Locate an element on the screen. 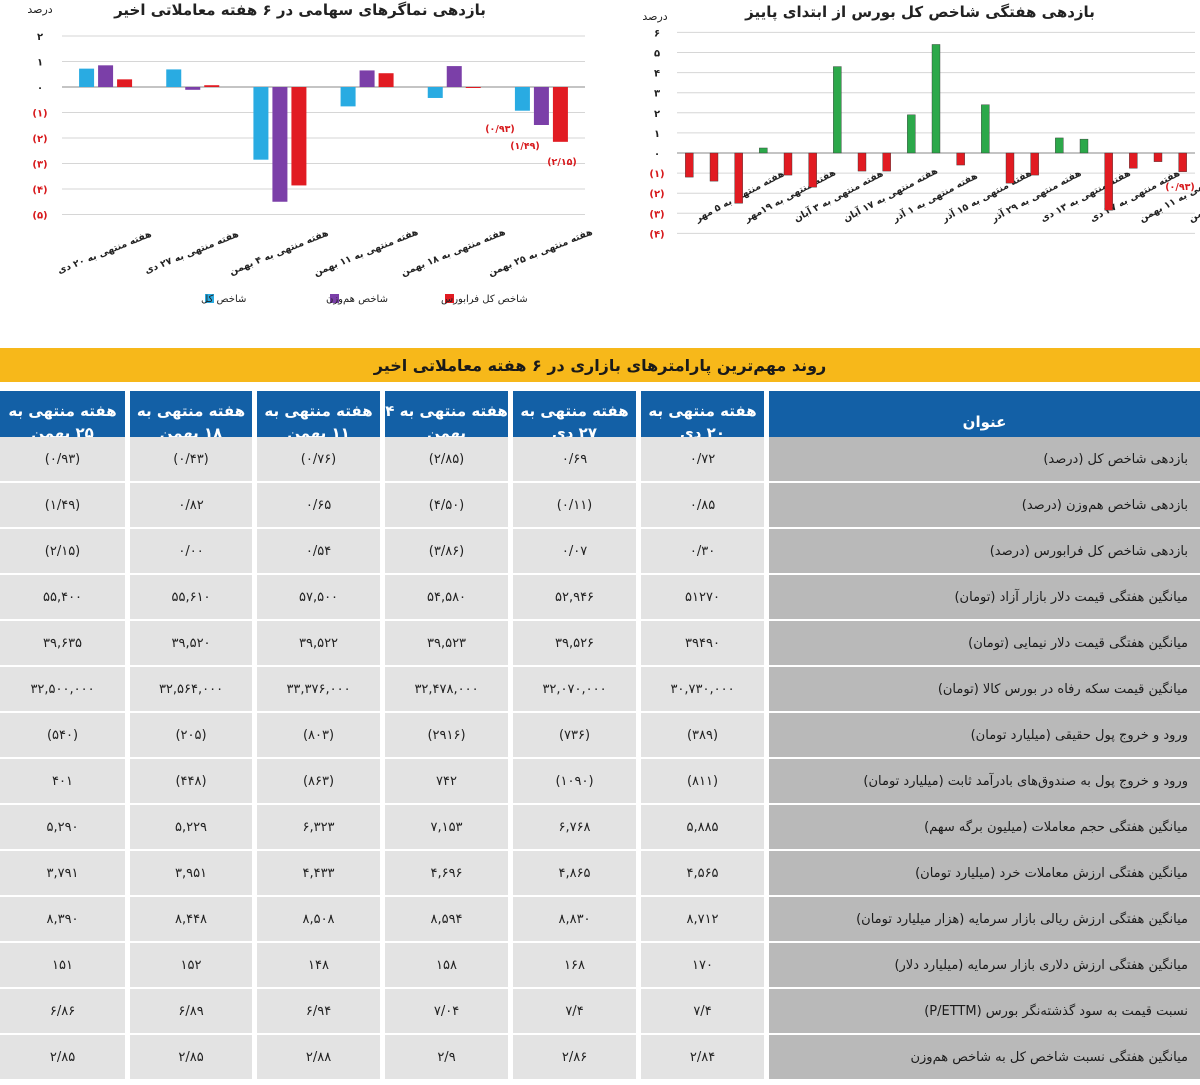 The width and height of the screenshot is (1200, 1085). table-cell: (۲۰۵) is located at coordinates (191, 735).